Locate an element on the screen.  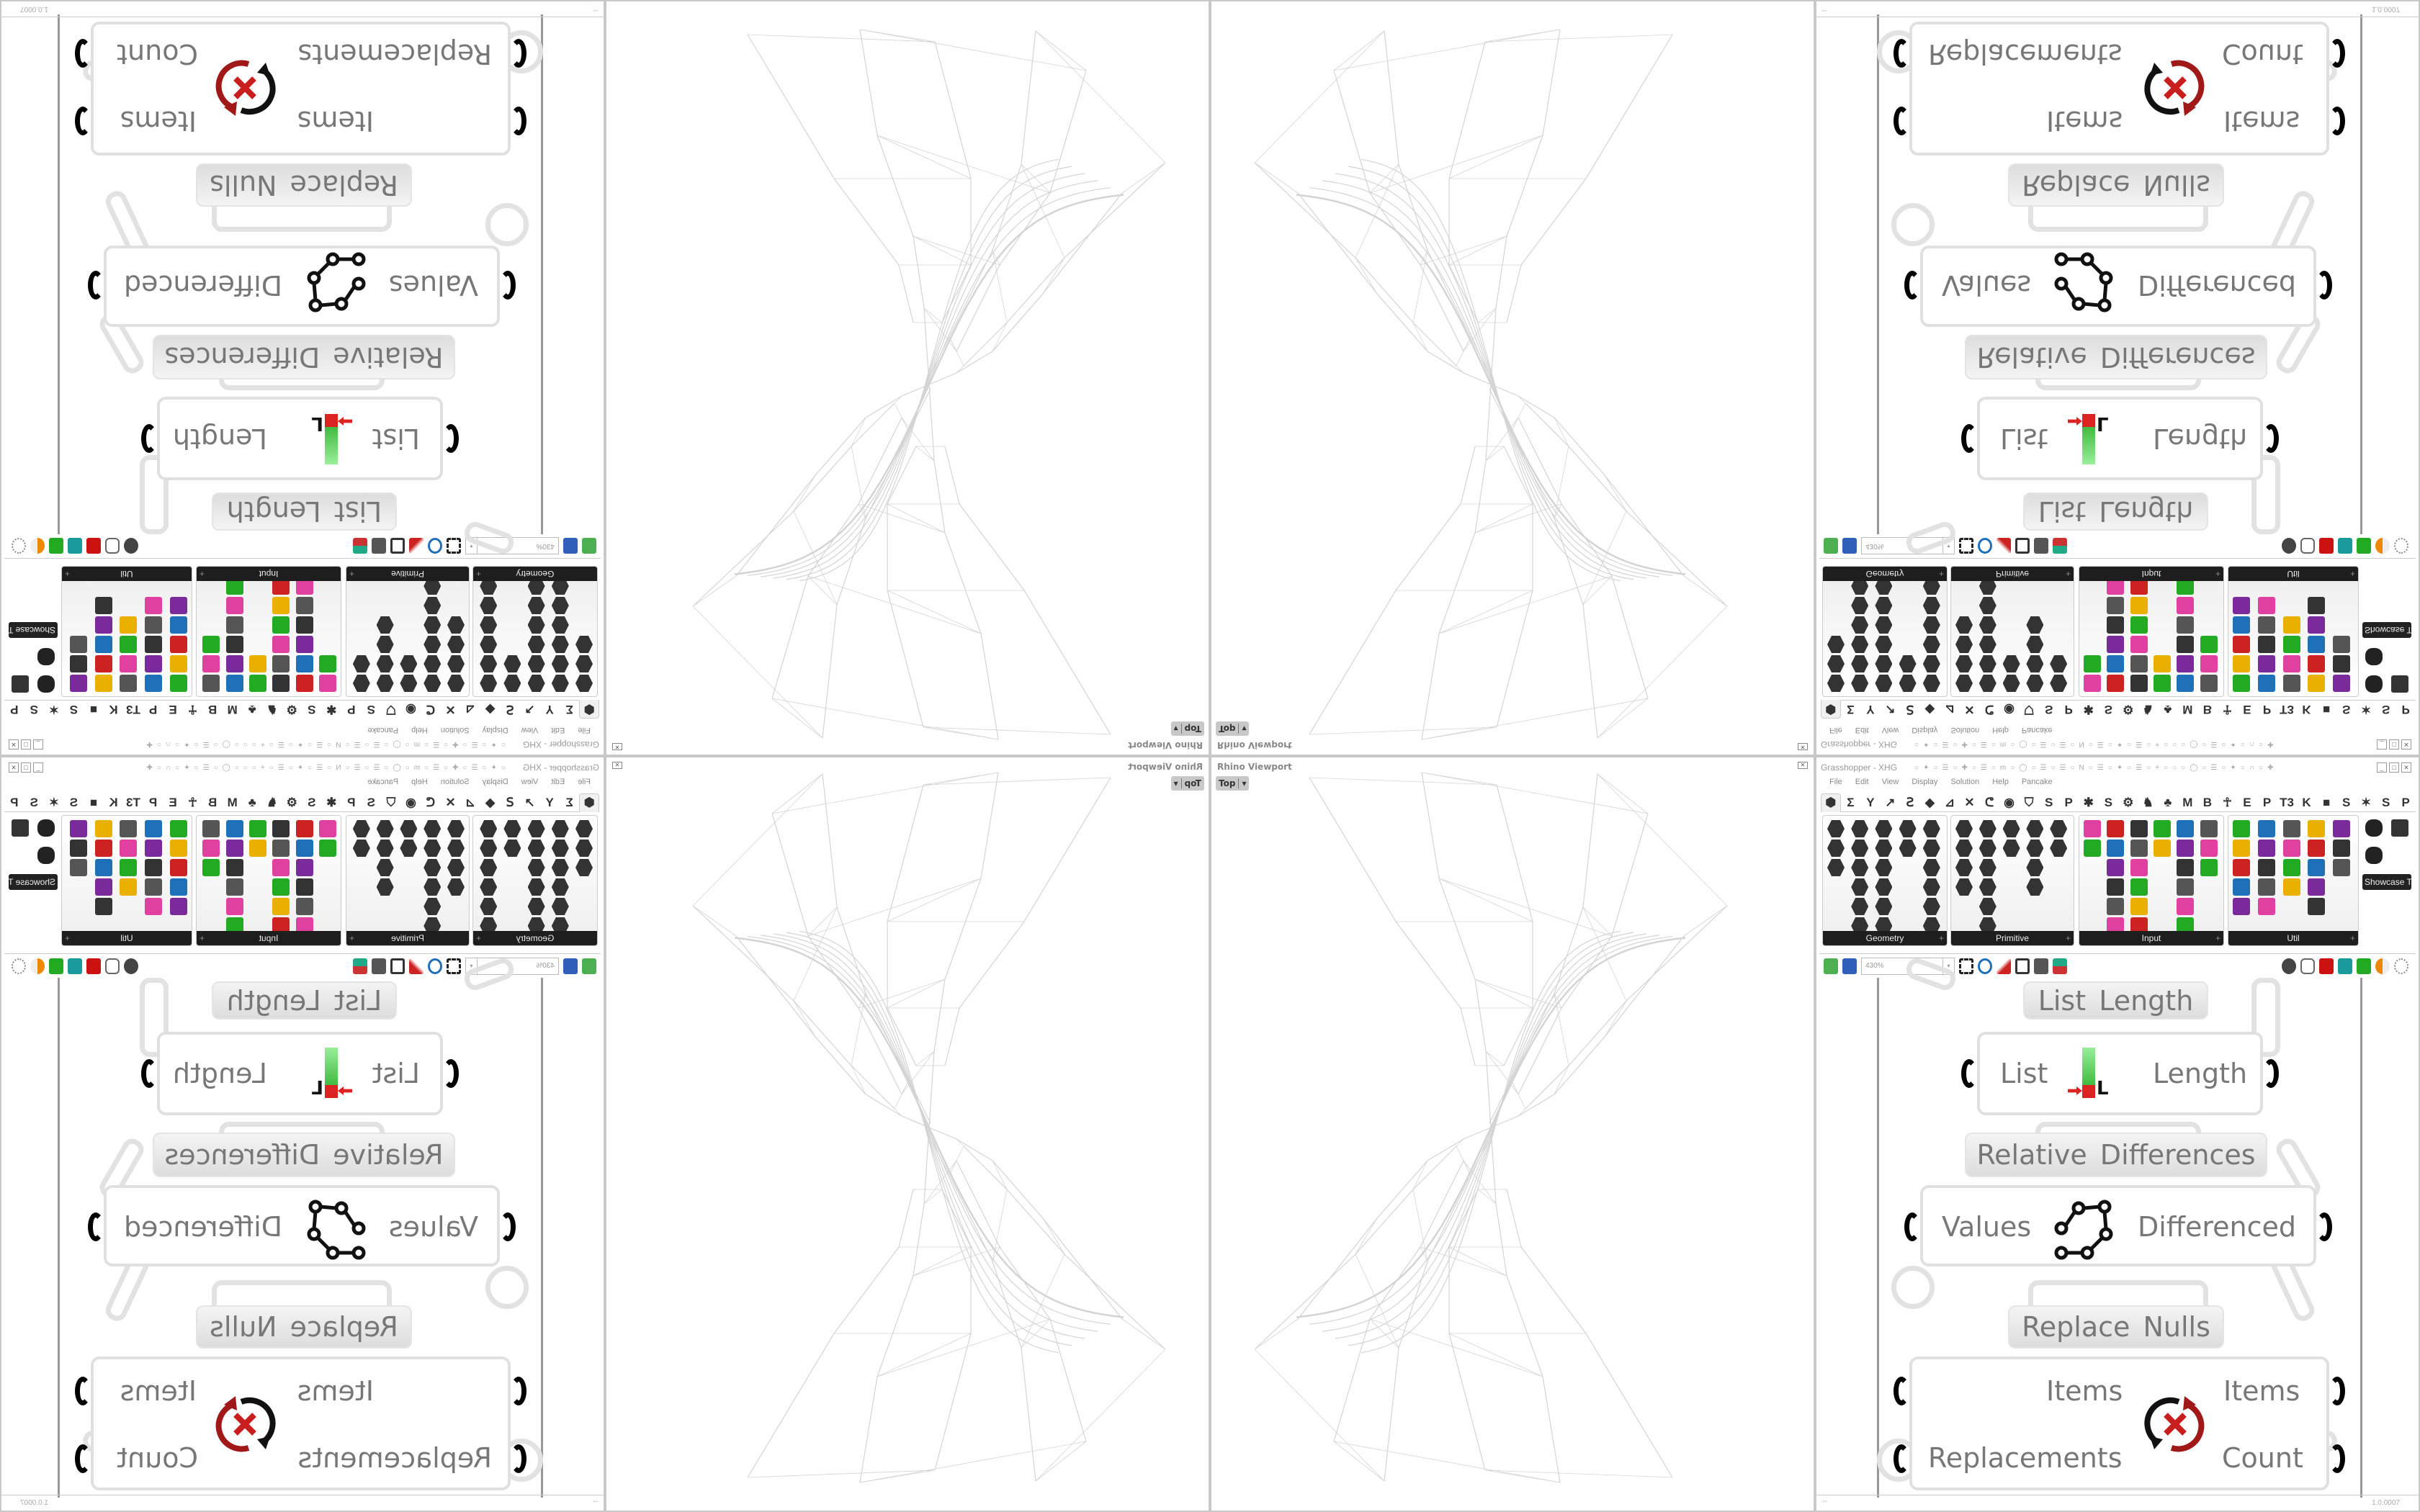
new-file-icon is located at coordinates (1831, 546).